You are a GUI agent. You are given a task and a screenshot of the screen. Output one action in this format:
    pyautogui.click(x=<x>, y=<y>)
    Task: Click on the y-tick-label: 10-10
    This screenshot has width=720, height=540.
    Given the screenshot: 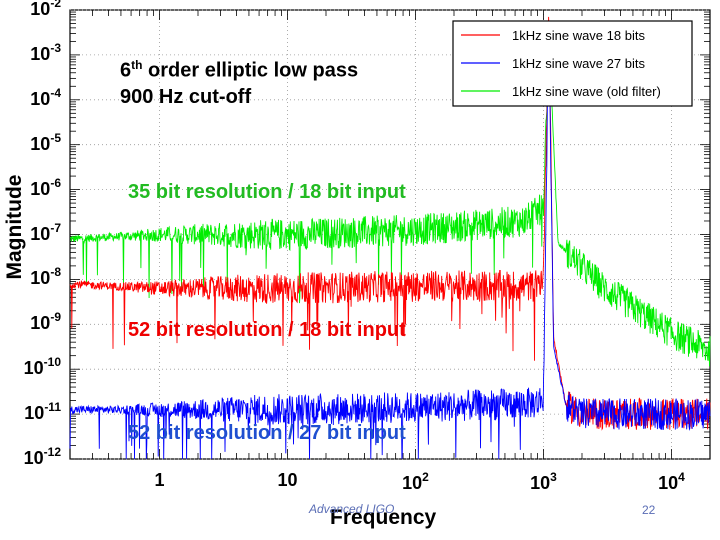 What is the action you would take?
    pyautogui.click(x=33, y=367)
    